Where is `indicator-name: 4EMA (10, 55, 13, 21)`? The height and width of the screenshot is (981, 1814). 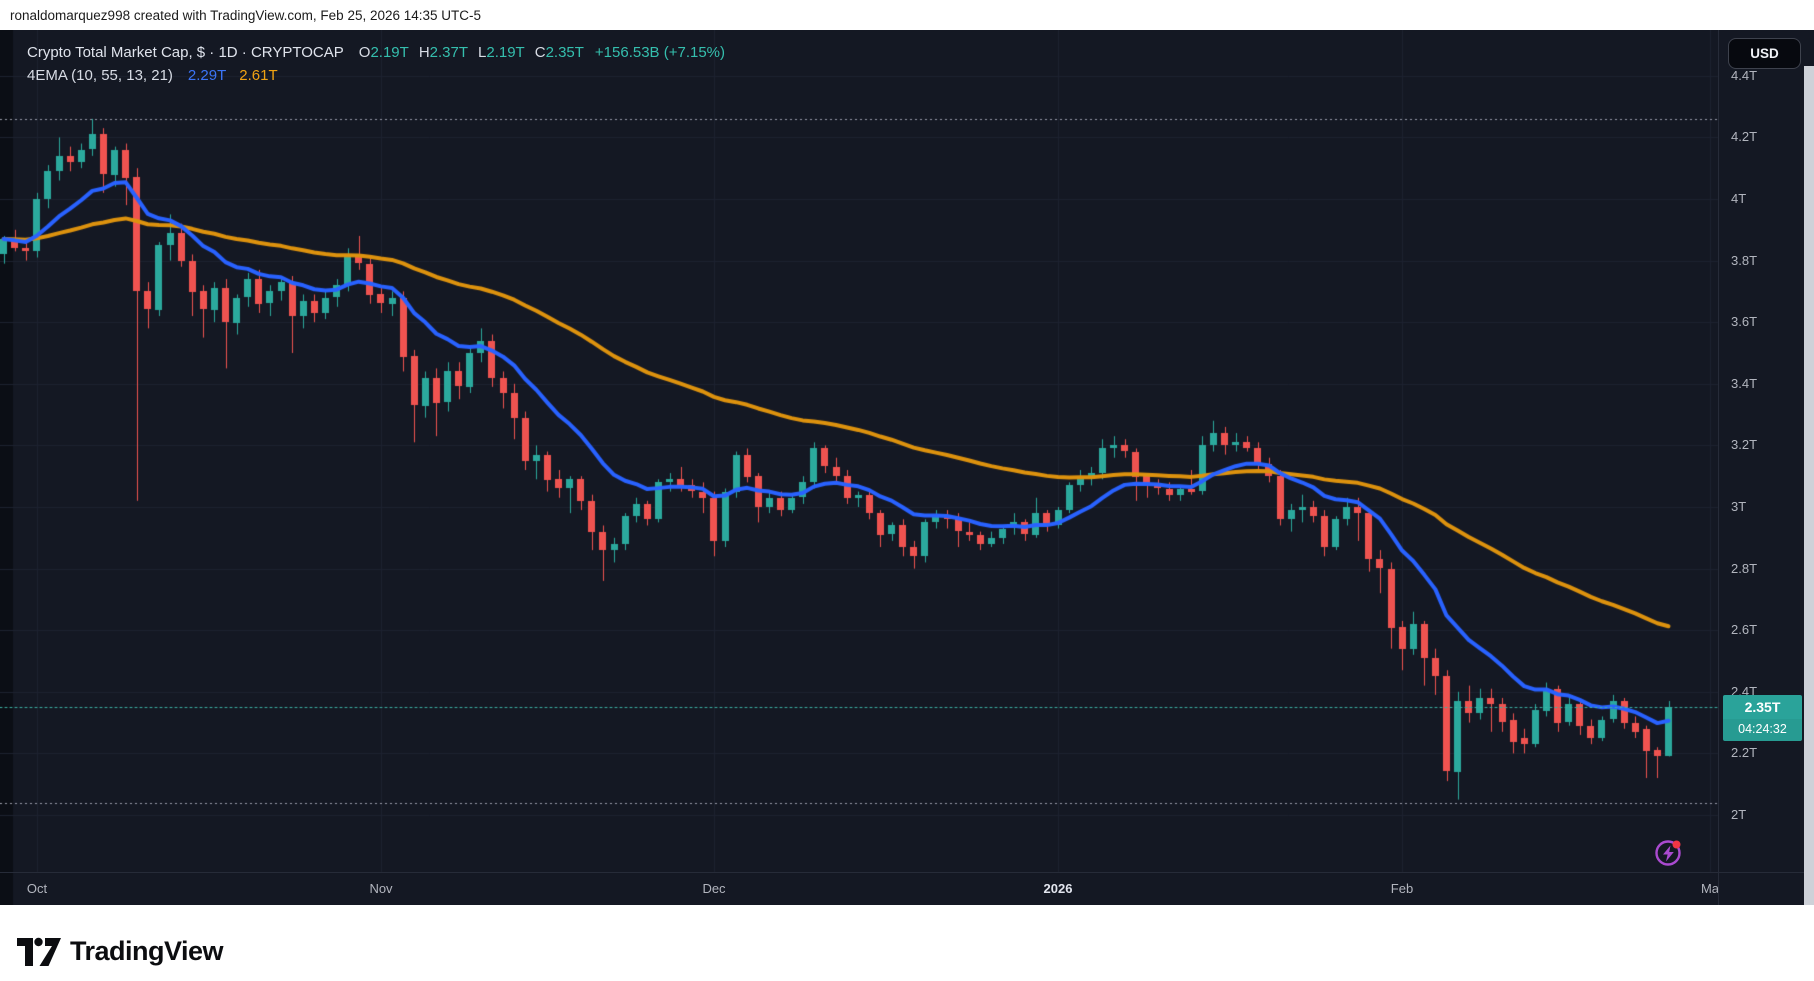 indicator-name: 4EMA (10, 55, 13, 21) is located at coordinates (100, 75).